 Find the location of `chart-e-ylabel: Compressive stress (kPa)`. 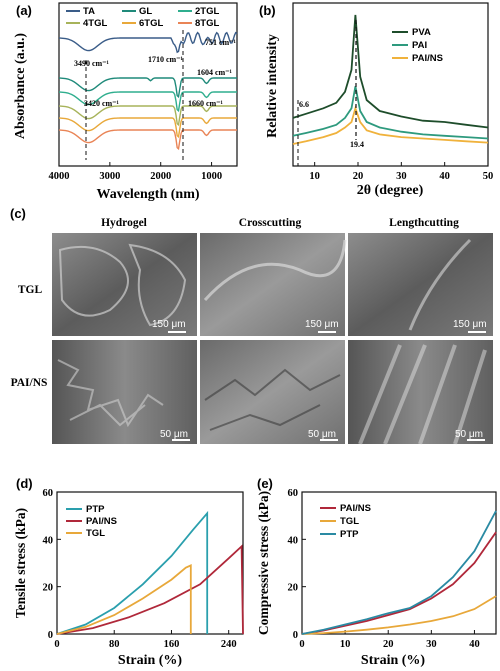

chart-e-ylabel: Compressive stress (kPa) is located at coordinates (263, 563).